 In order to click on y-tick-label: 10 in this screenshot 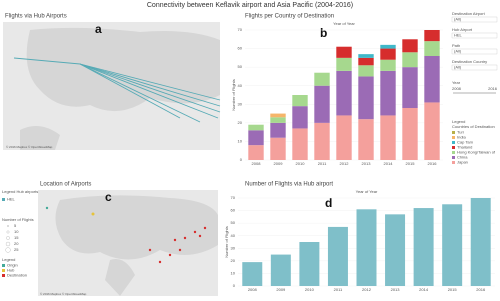, I will do `click(233, 272)`.